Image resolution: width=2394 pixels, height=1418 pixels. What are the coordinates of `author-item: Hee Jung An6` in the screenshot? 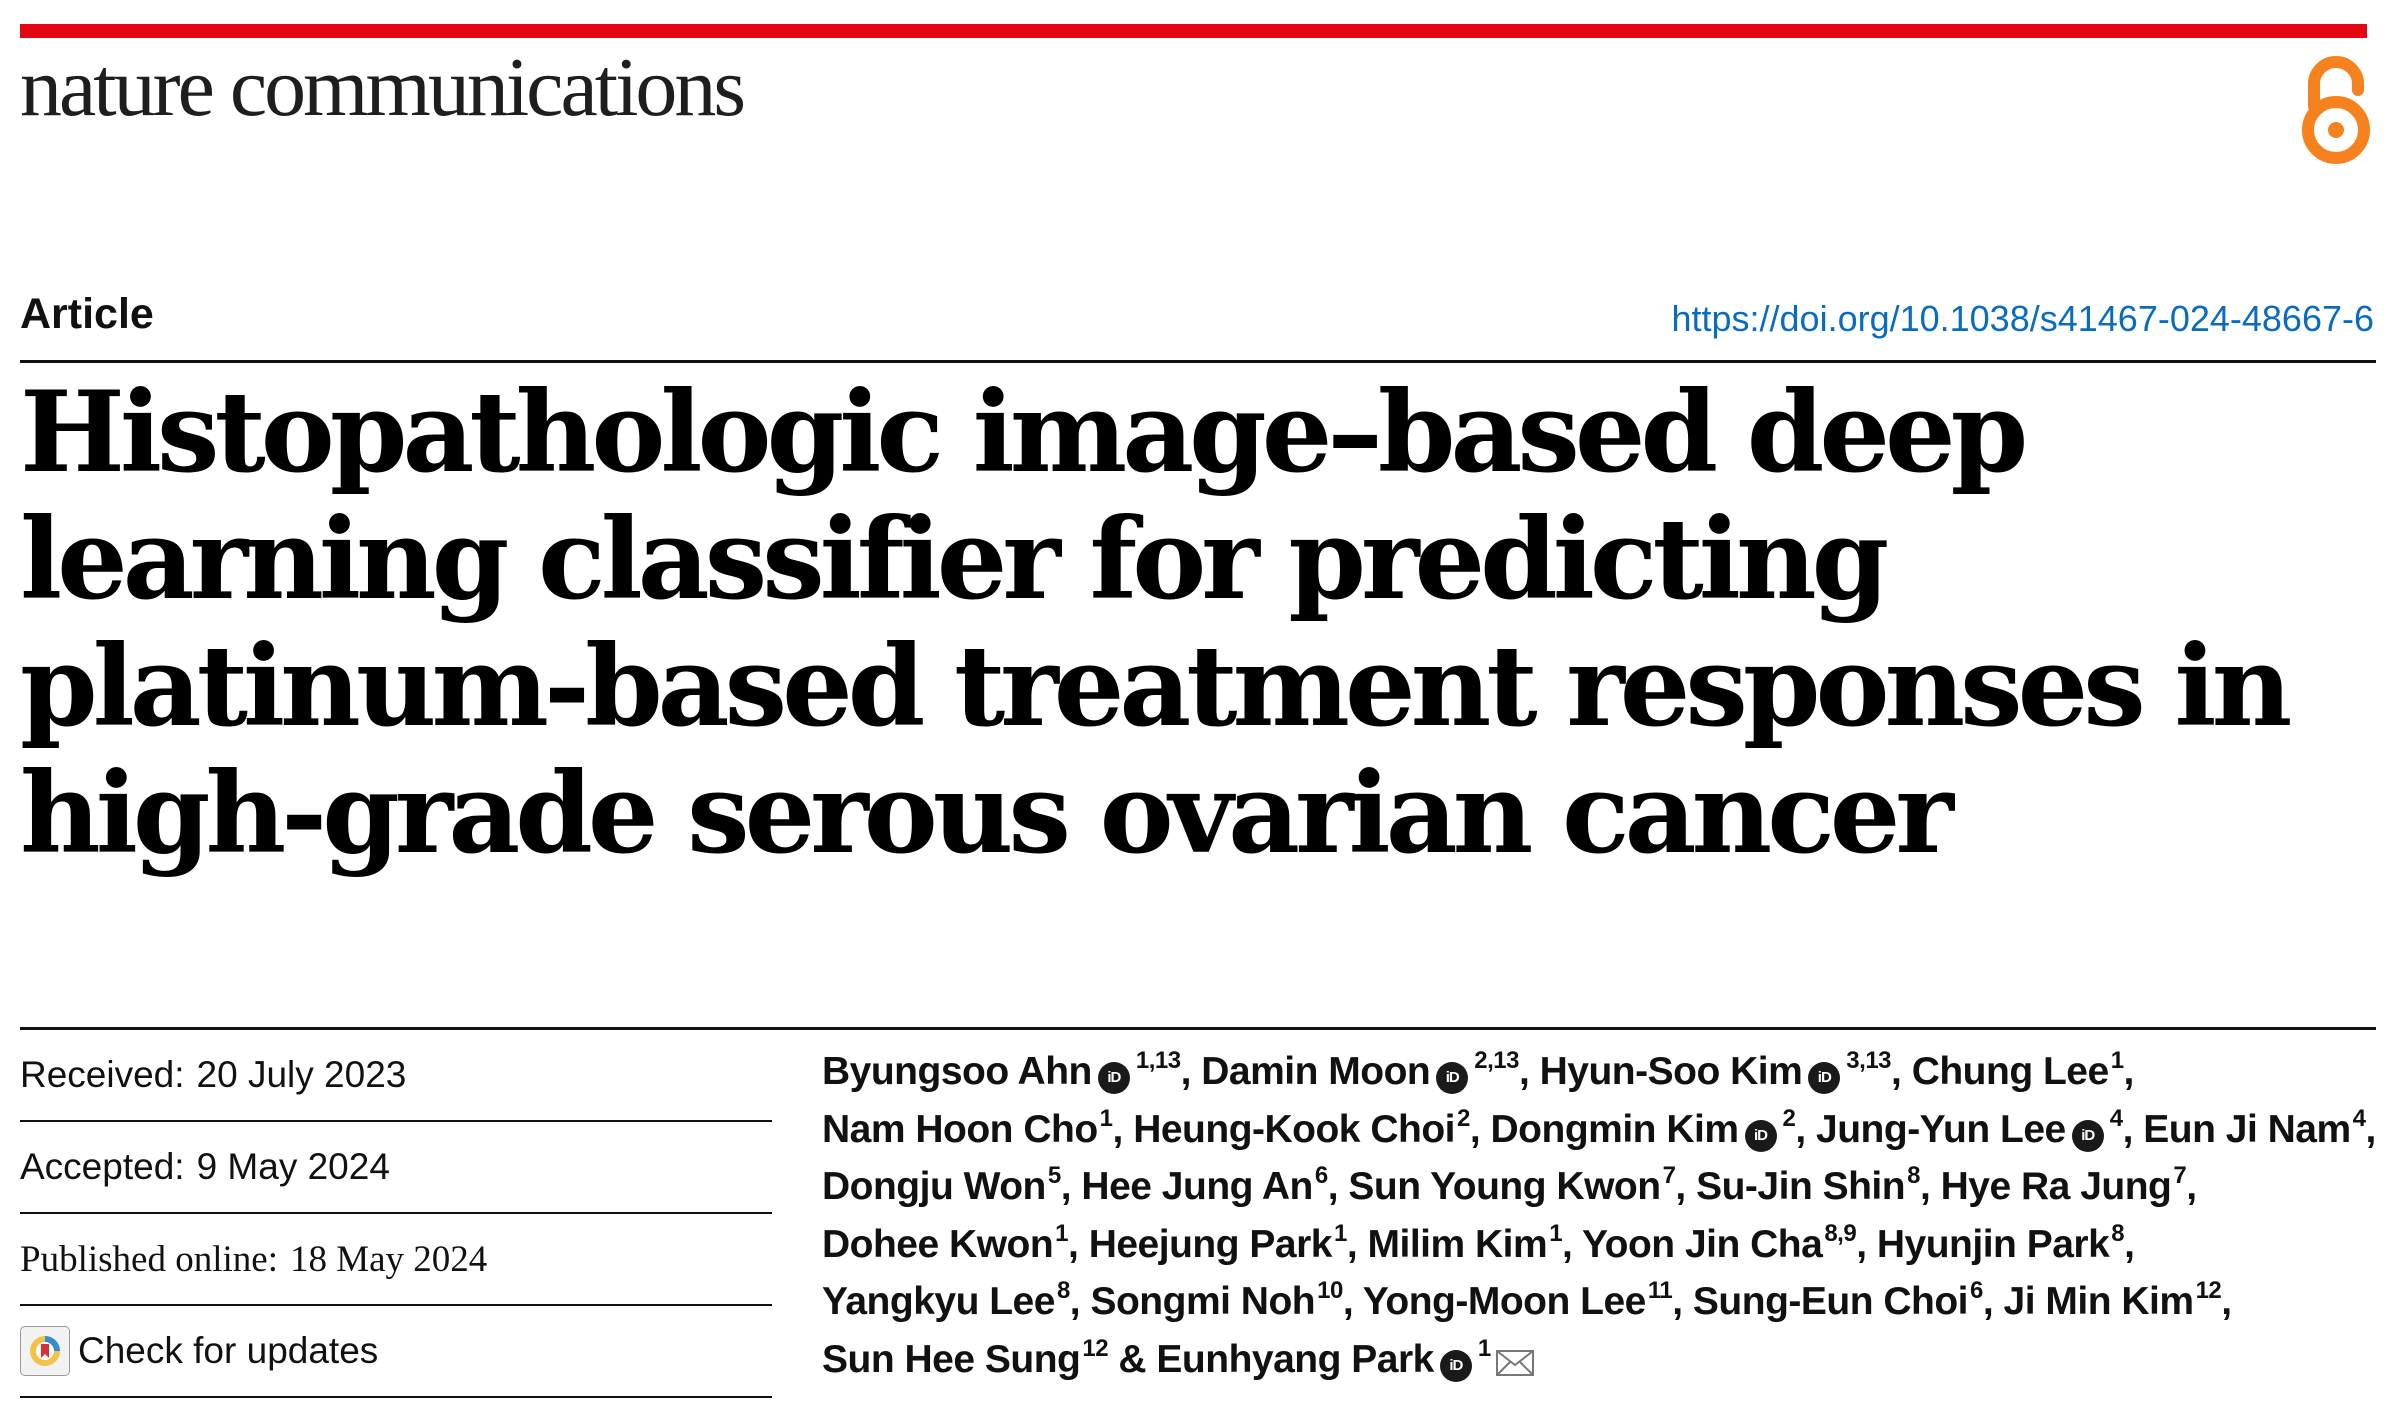 It's located at (1204, 1185).